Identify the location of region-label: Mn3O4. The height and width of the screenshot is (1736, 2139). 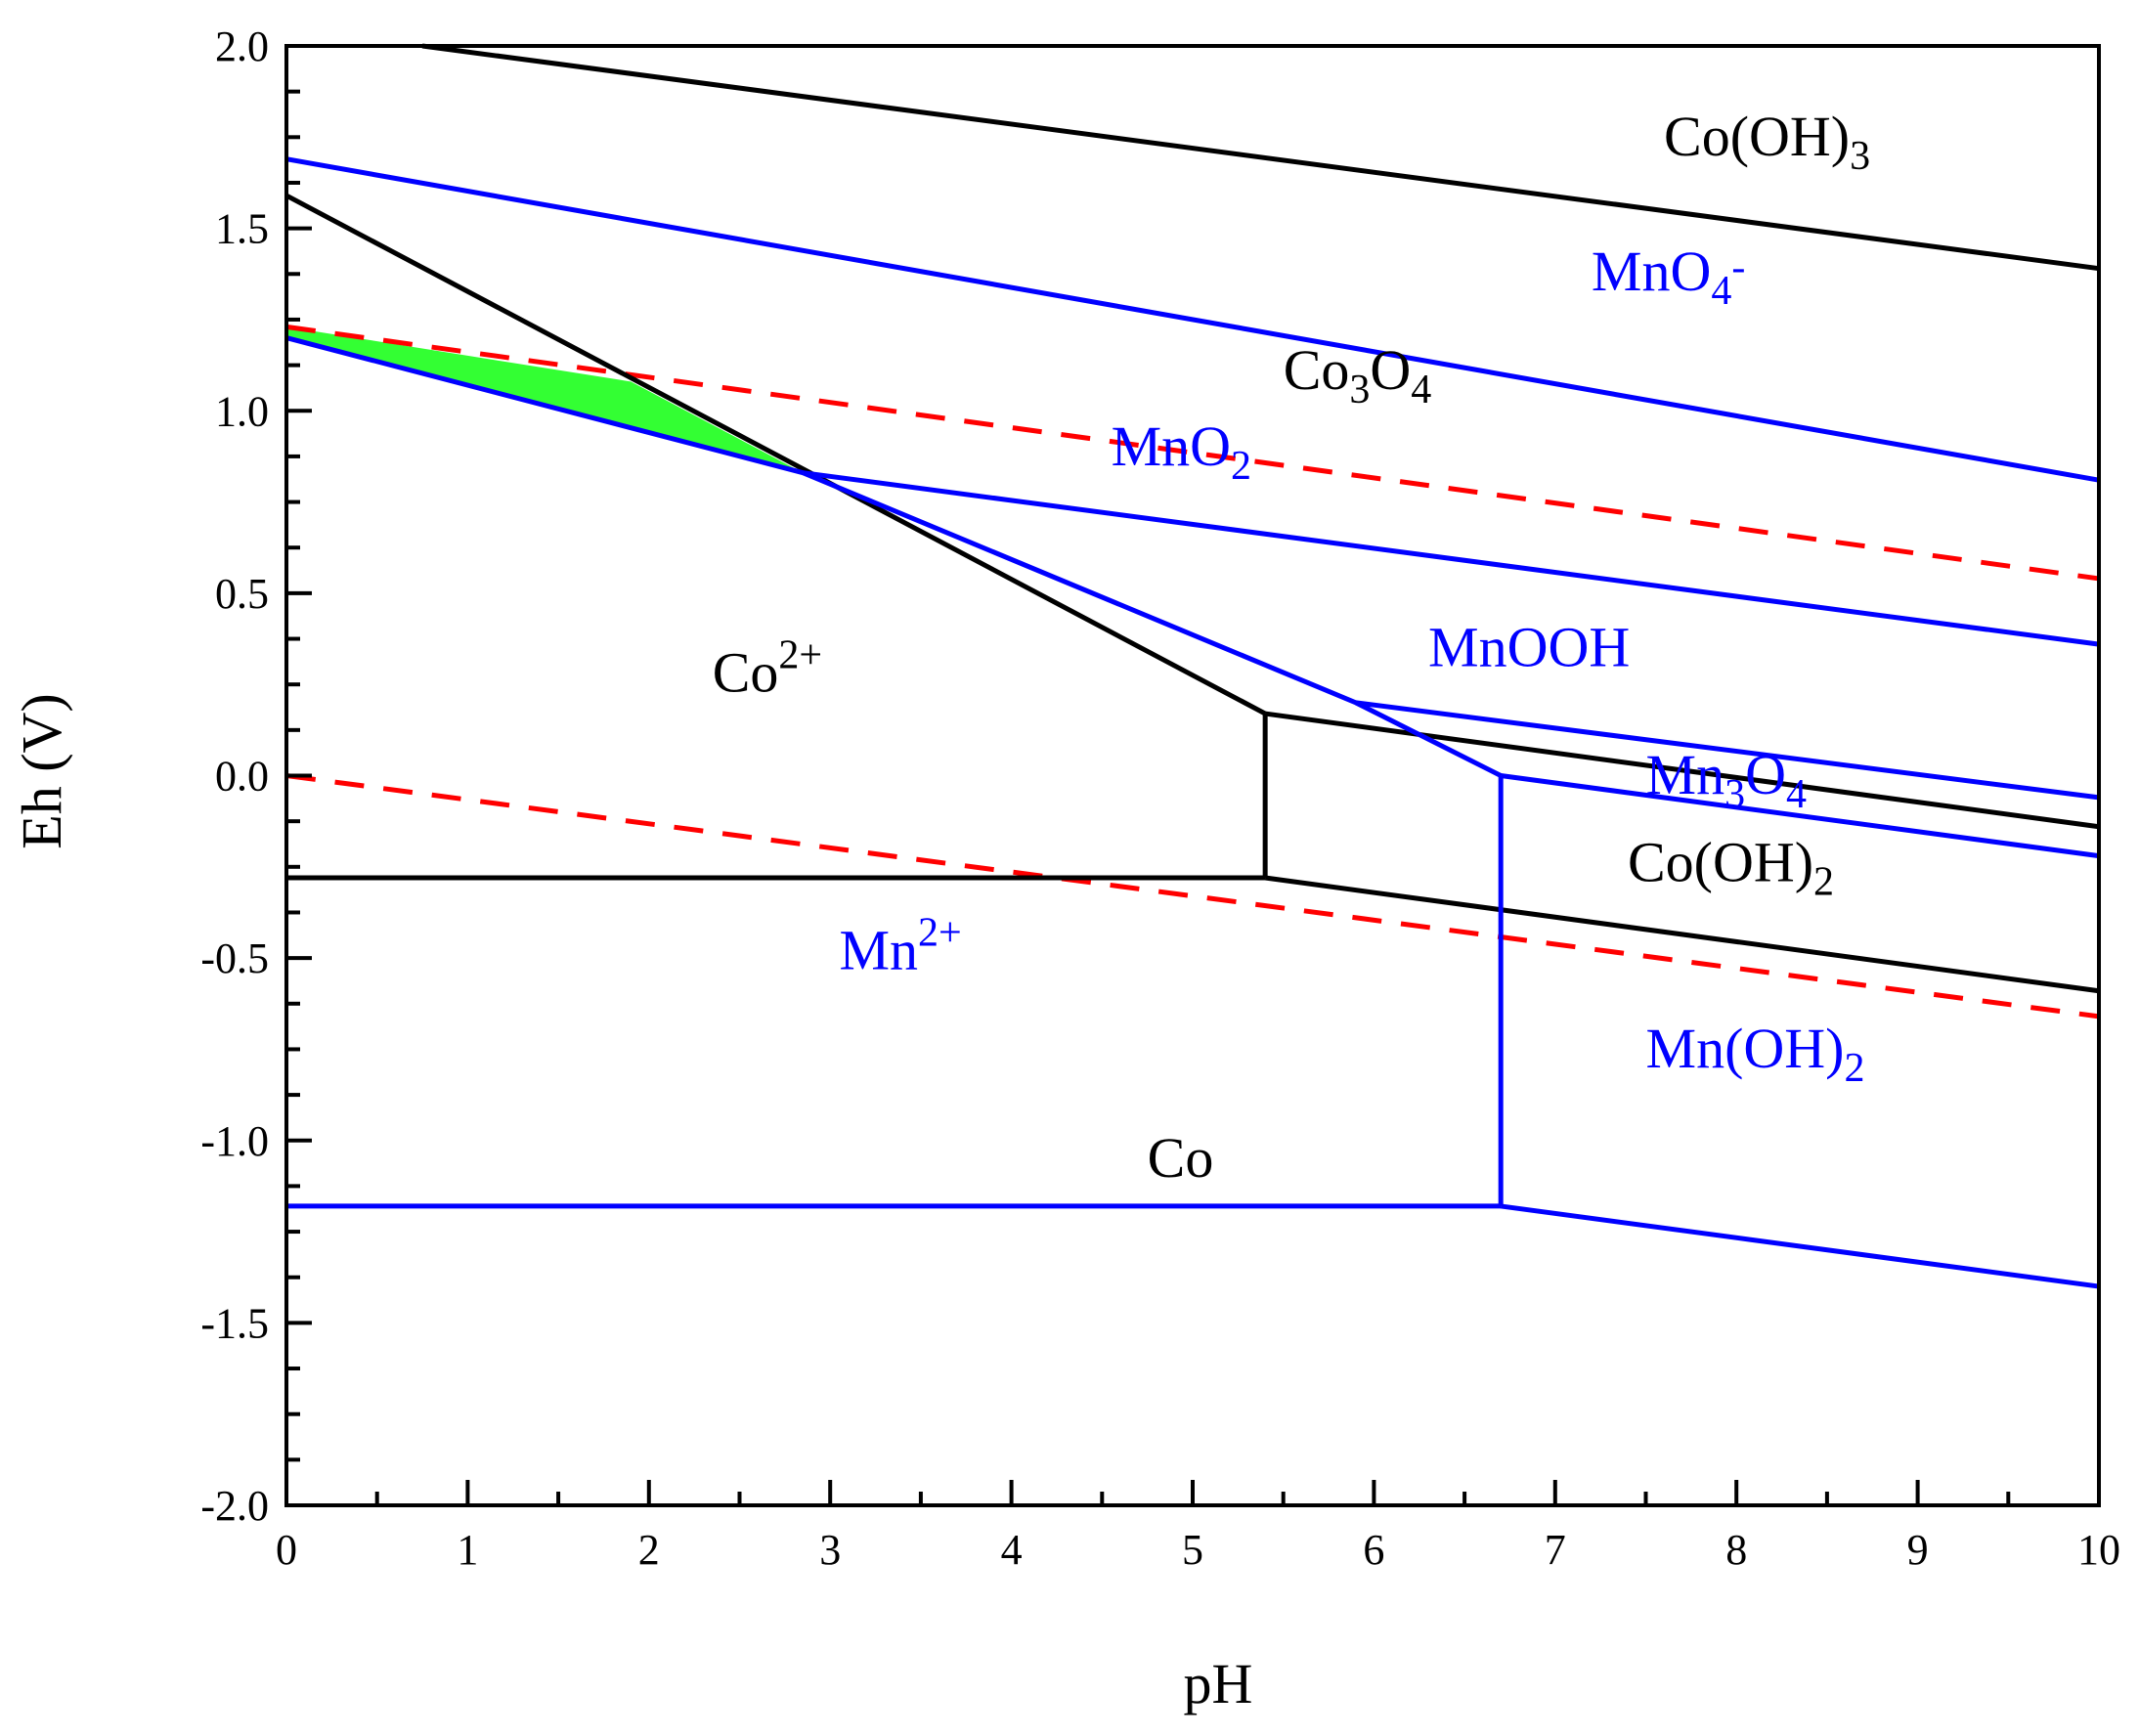
(1726, 780).